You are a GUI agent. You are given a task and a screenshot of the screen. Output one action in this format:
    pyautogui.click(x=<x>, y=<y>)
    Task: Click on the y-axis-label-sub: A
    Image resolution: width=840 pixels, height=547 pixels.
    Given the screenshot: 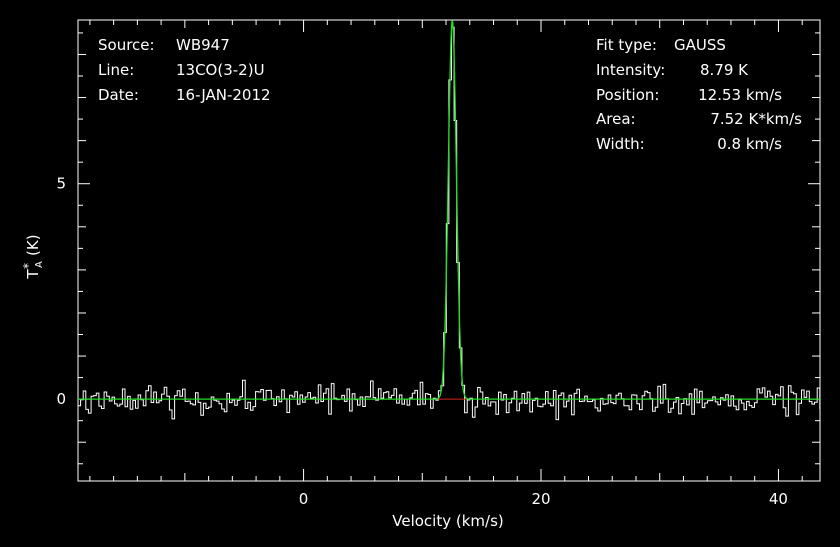 What is the action you would take?
    pyautogui.click(x=39, y=264)
    